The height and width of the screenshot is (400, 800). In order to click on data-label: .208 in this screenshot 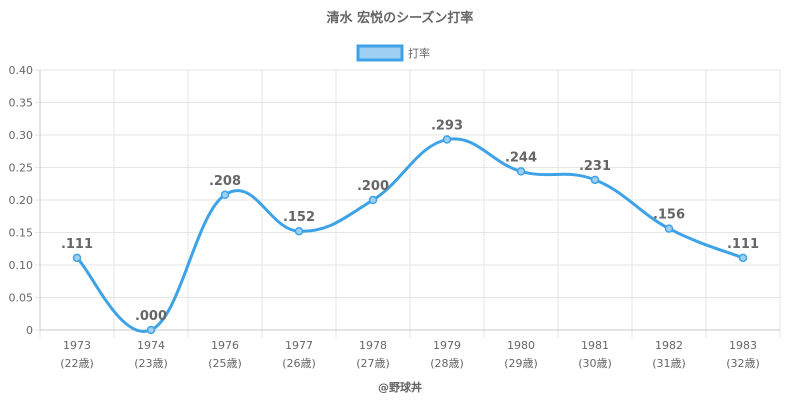, I will do `click(225, 181)`.